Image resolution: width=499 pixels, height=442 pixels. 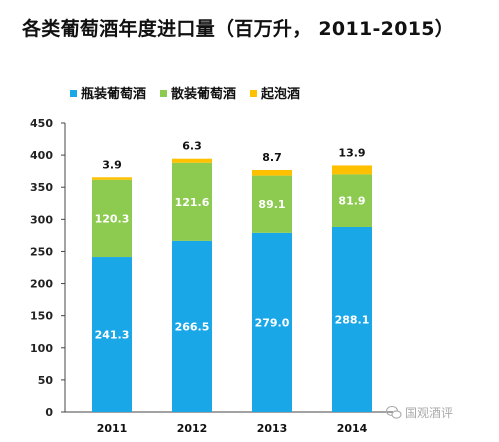 I want to click on watermark-text: 国观酒评, so click(x=429, y=413).